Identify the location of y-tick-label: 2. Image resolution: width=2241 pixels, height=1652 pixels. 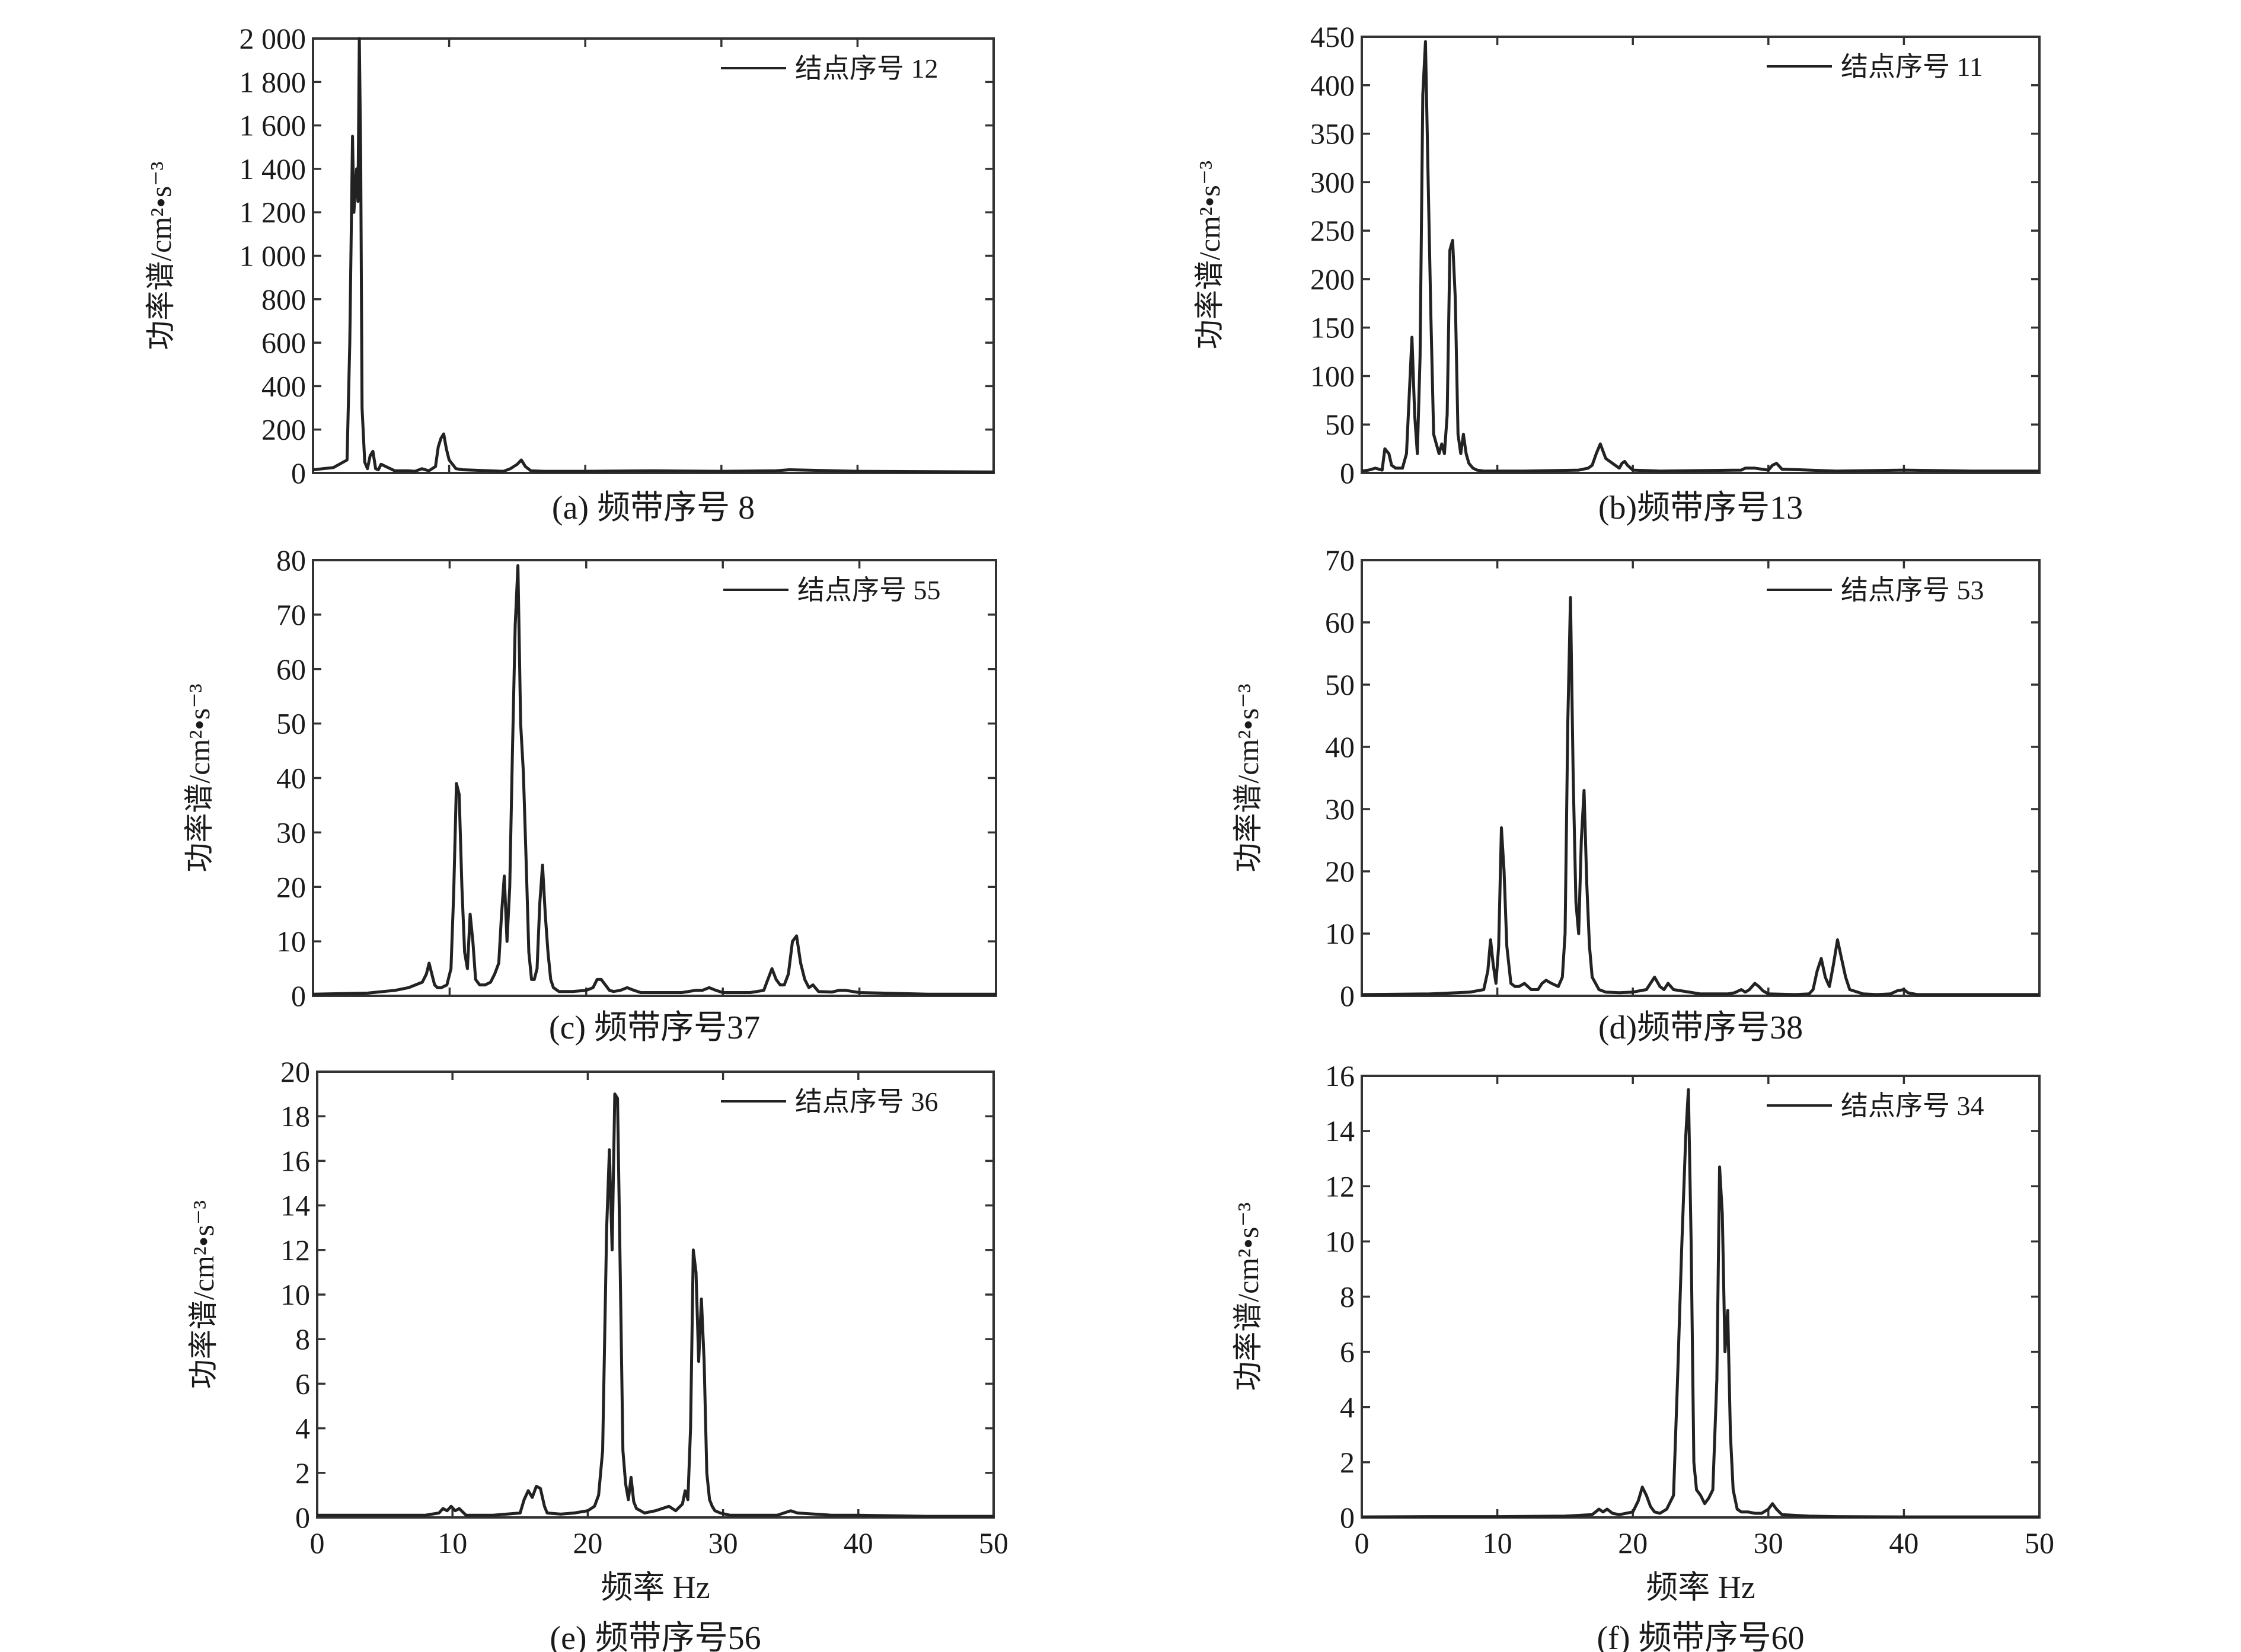
(303, 1473).